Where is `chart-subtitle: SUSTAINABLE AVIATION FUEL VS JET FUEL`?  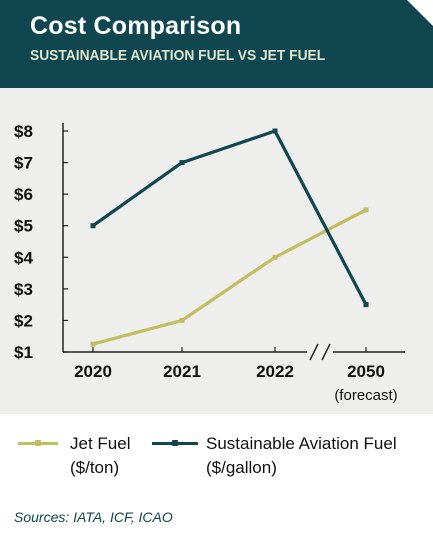 chart-subtitle: SUSTAINABLE AVIATION FUEL VS JET FUEL is located at coordinates (178, 55).